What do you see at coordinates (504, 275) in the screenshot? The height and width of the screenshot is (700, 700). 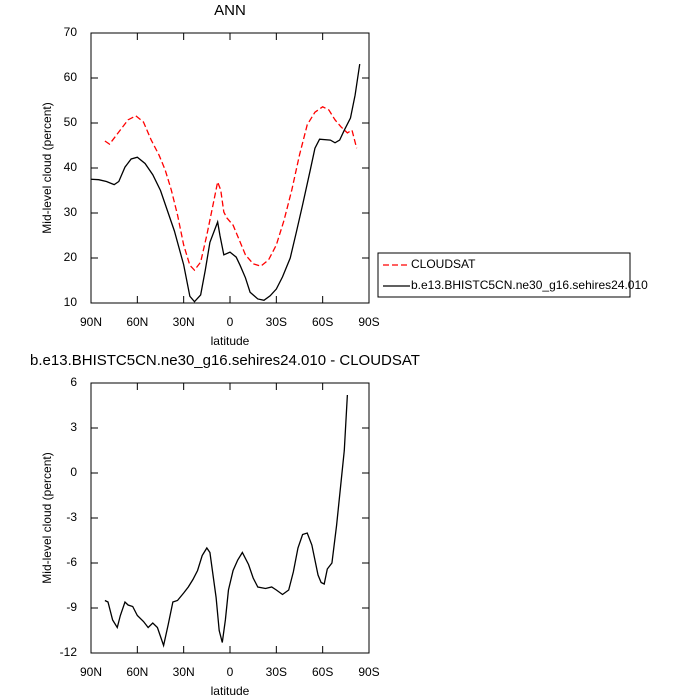 I see `legend-box` at bounding box center [504, 275].